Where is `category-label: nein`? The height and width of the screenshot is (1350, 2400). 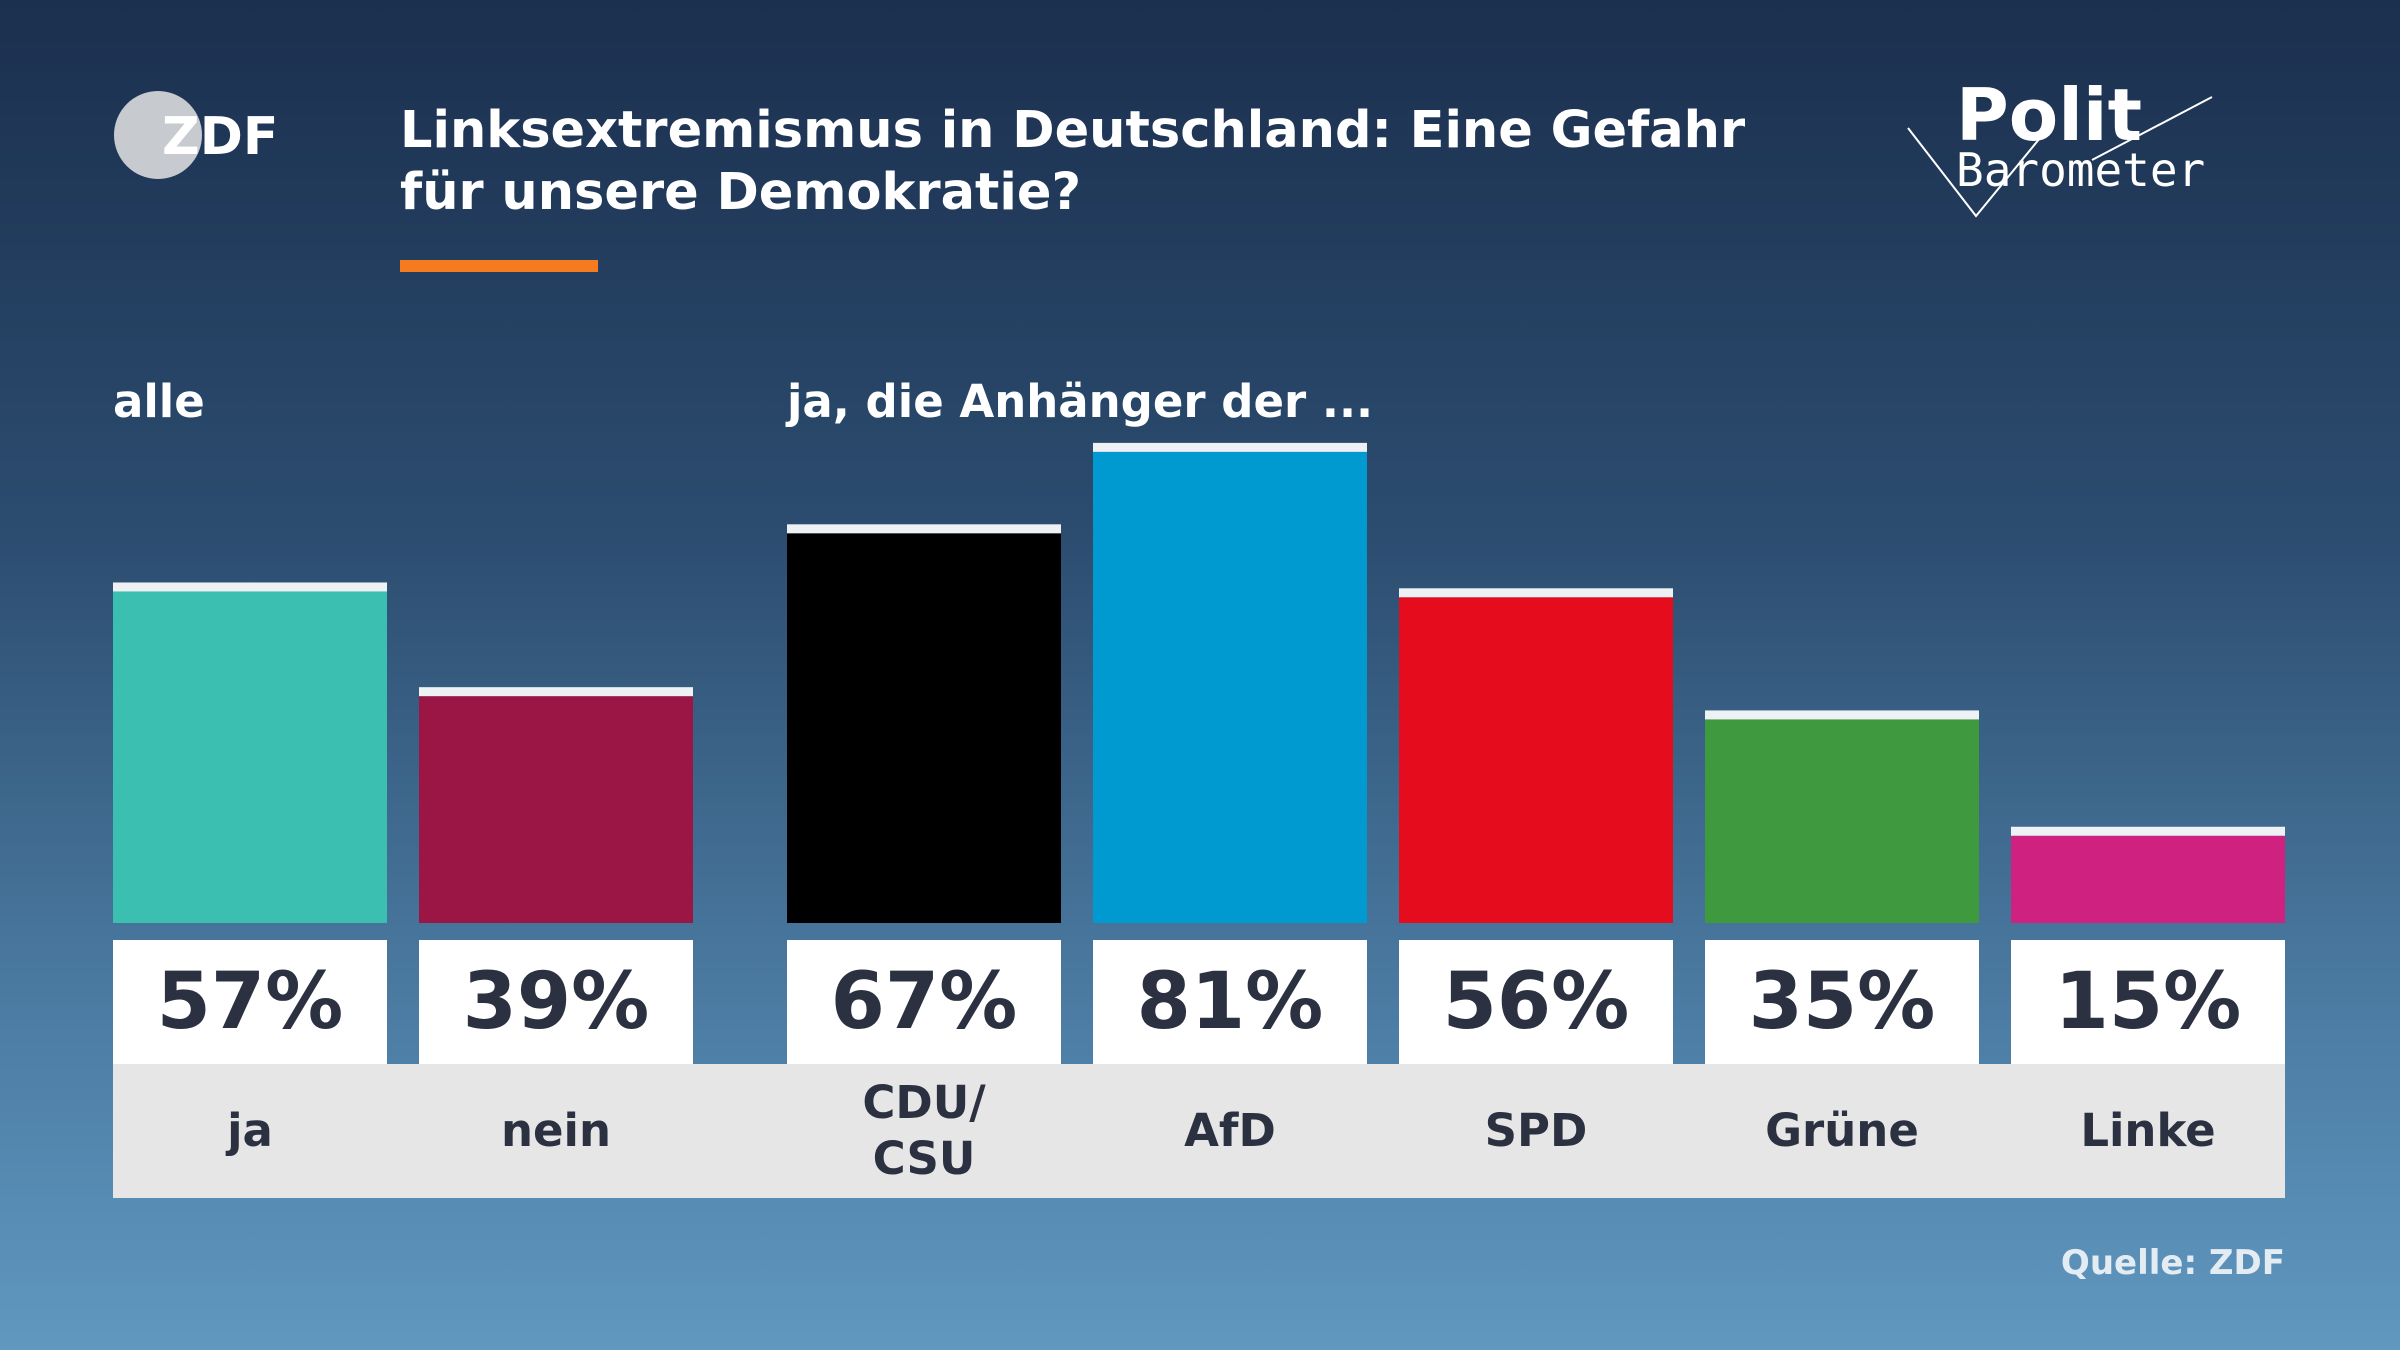
category-label: nein is located at coordinates (556, 1130).